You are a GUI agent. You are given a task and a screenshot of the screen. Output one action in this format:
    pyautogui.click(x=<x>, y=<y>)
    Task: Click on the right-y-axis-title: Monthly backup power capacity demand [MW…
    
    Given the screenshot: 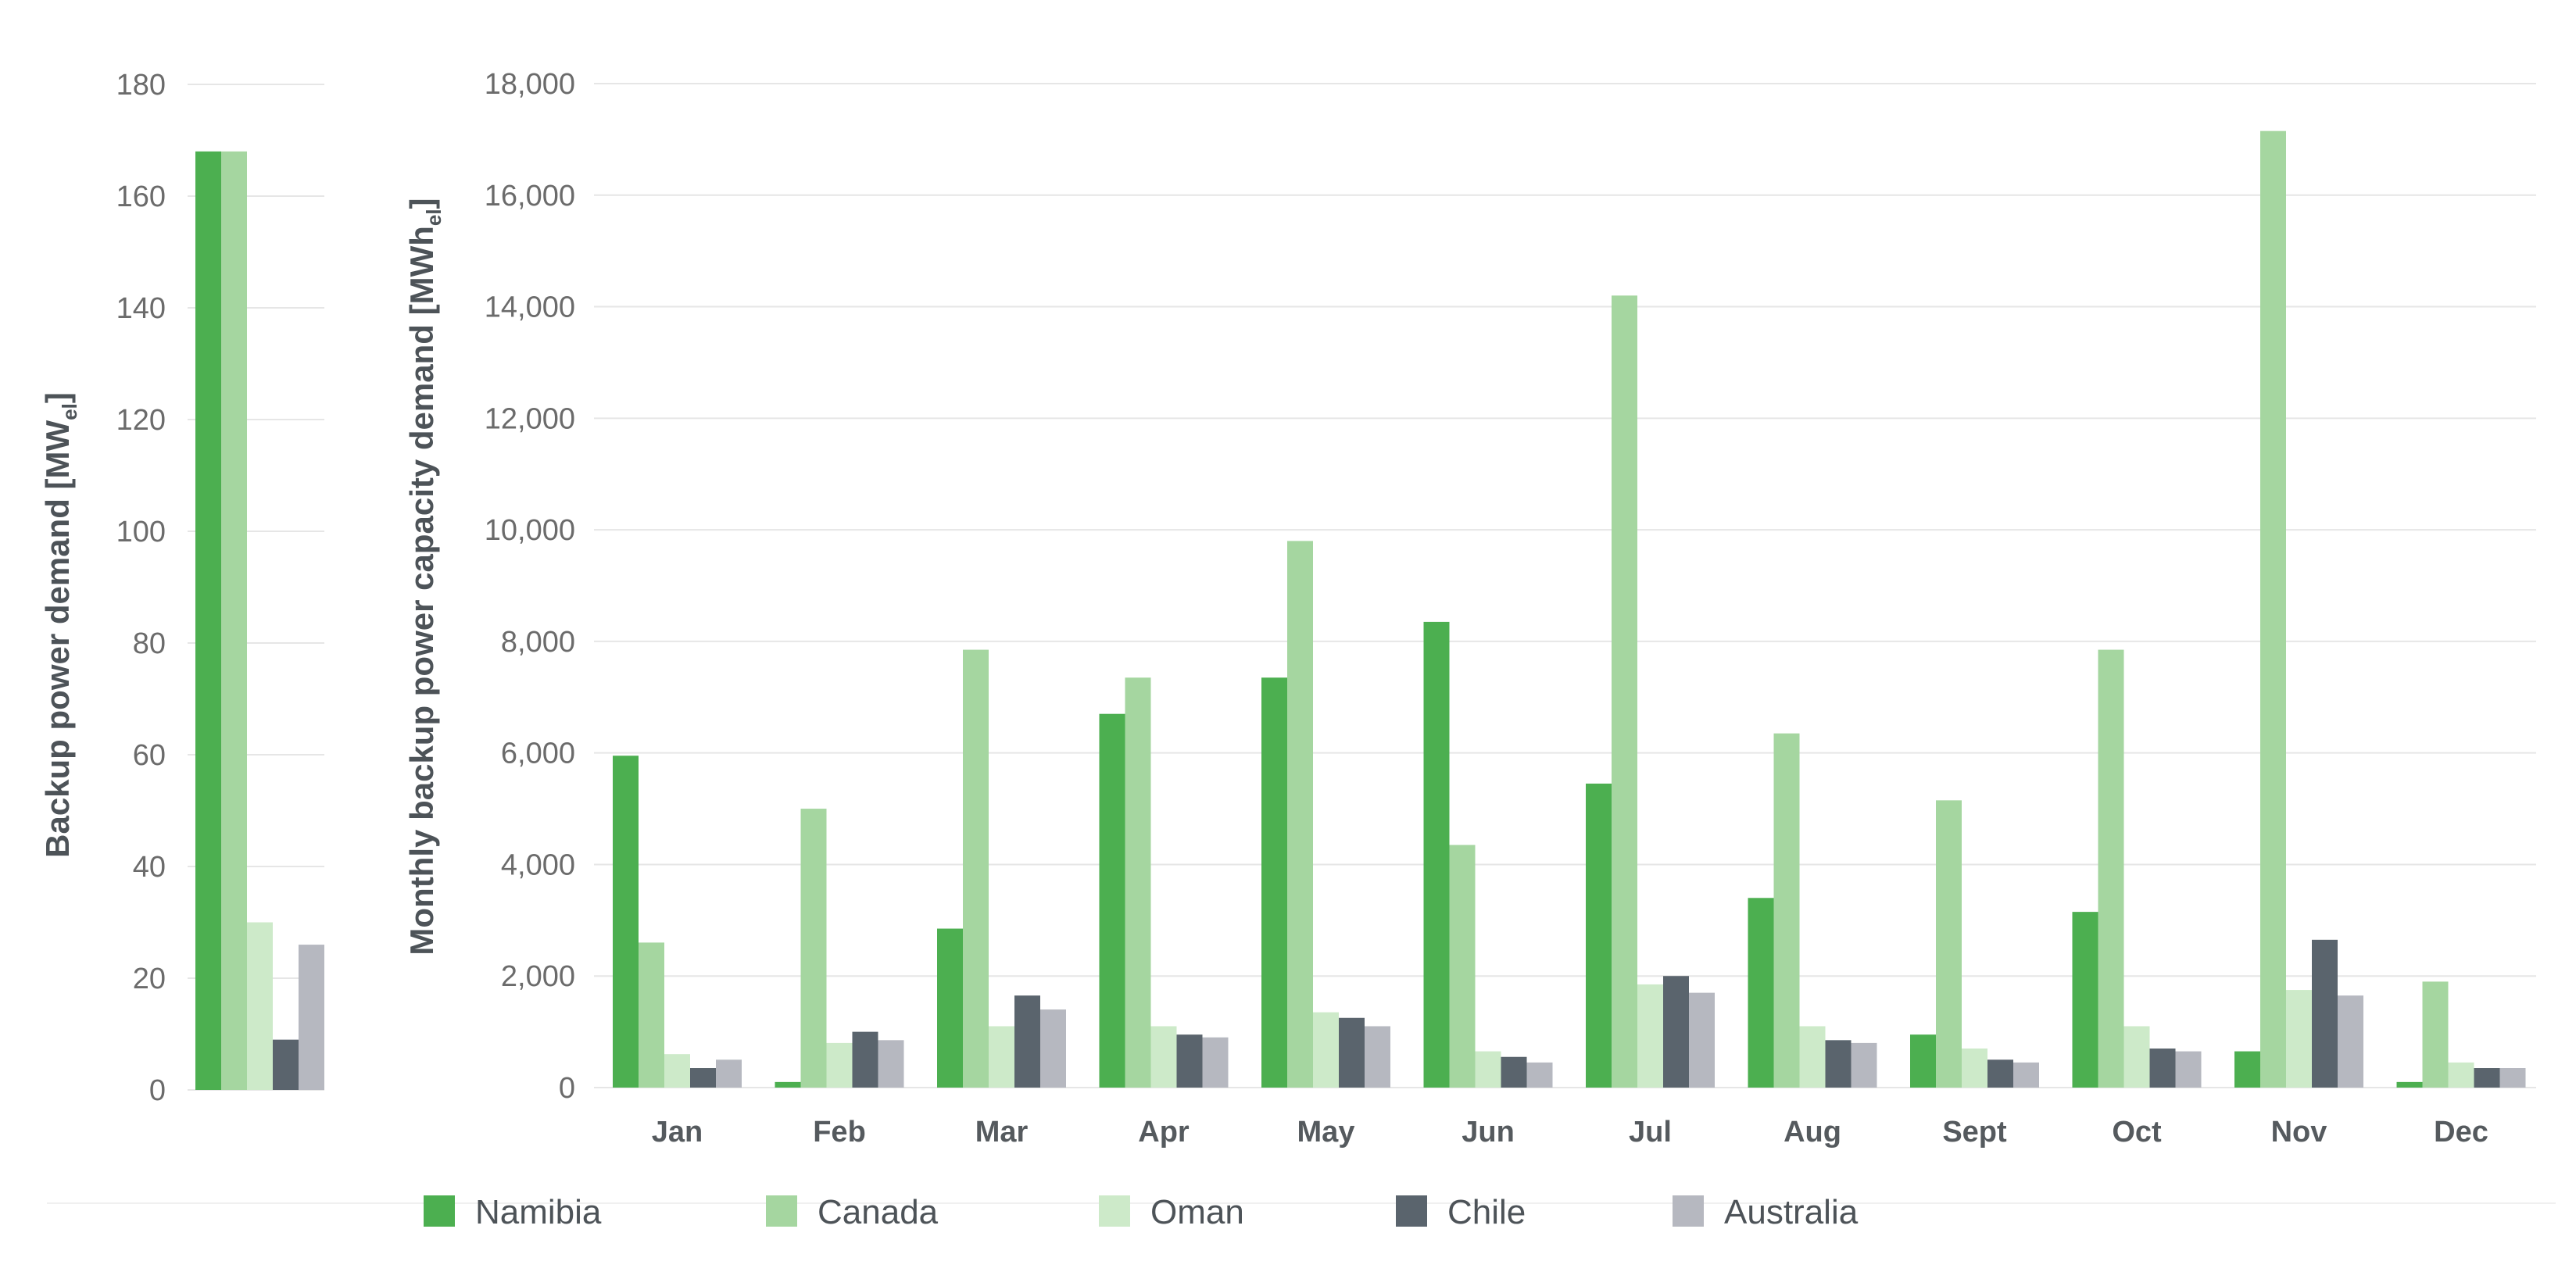 What is the action you would take?
    pyautogui.click(x=424, y=576)
    